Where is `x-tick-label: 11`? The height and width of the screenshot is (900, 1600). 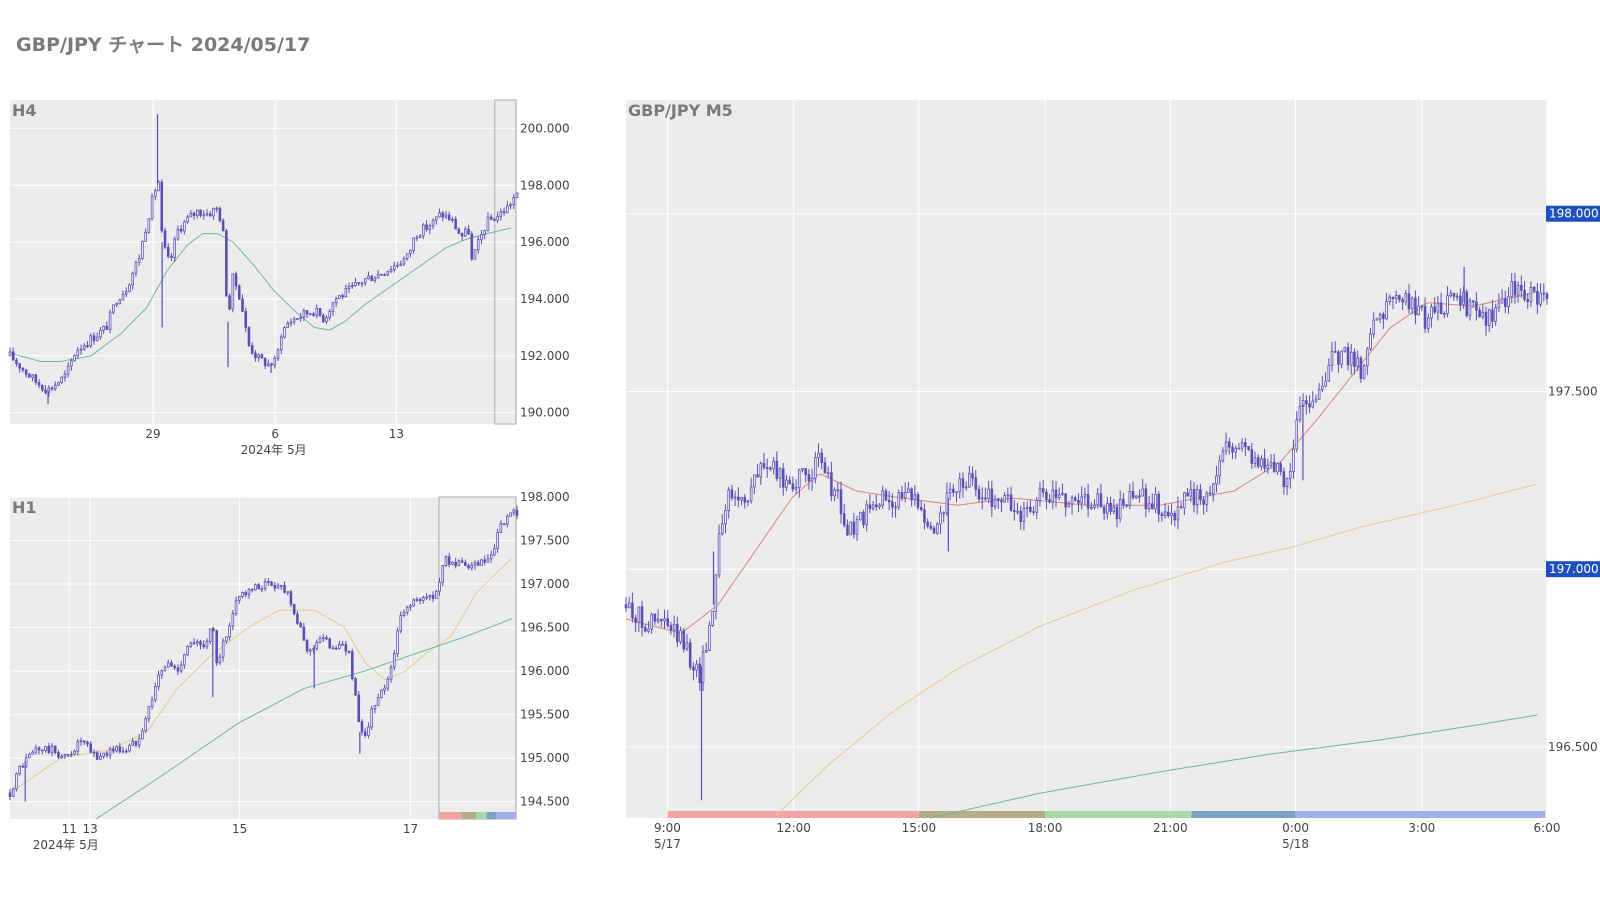
x-tick-label: 11 is located at coordinates (69, 829).